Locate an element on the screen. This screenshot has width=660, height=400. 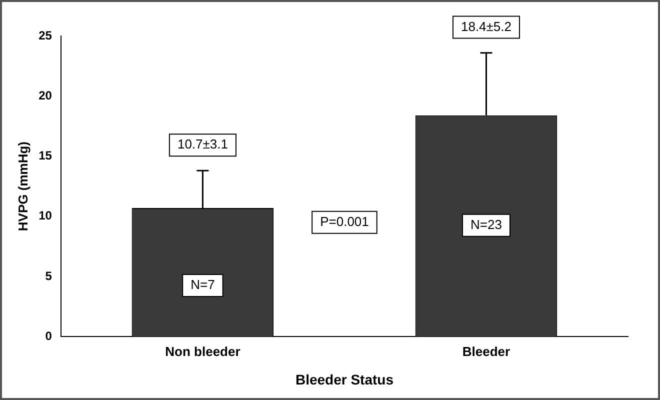
y-tick-label: 10 is located at coordinates (45, 215).